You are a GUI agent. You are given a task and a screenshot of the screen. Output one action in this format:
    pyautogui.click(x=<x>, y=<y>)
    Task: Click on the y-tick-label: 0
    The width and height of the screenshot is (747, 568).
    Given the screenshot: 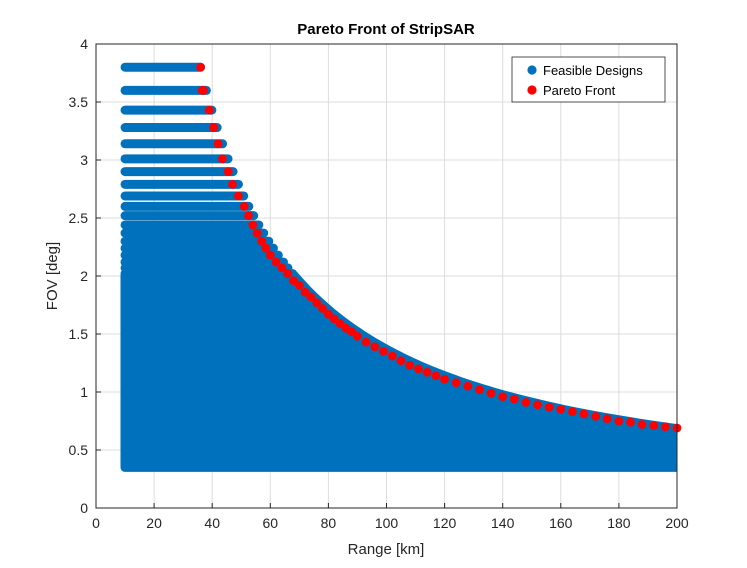 What is the action you would take?
    pyautogui.click(x=84, y=508)
    